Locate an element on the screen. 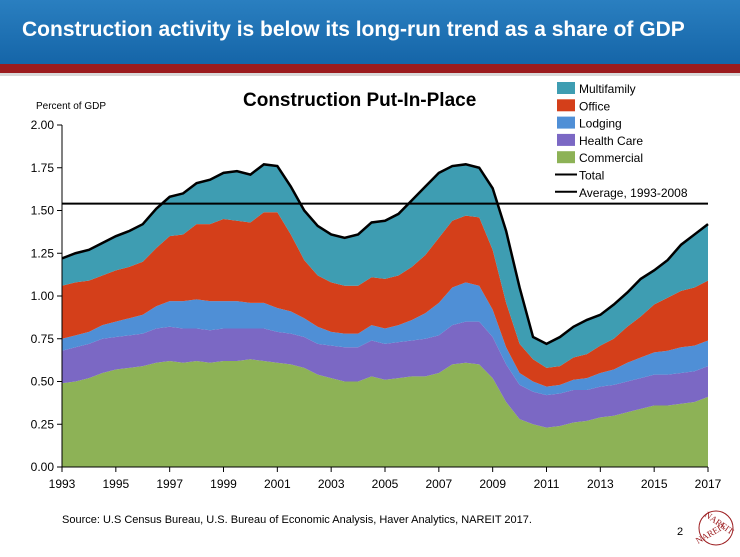 The image size is (740, 557). x-tick-label: 1999 is located at coordinates (223, 484).